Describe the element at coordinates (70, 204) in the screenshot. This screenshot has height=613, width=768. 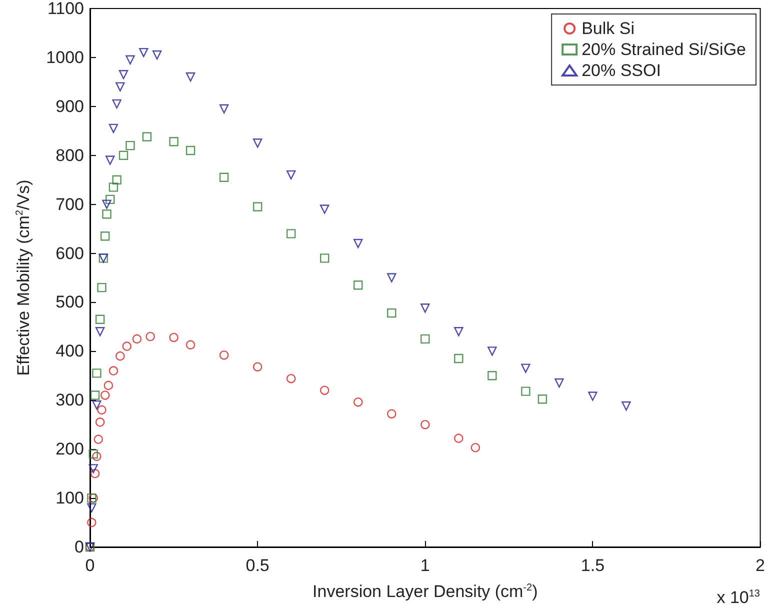
I see `y-tick-label: 700` at that location.